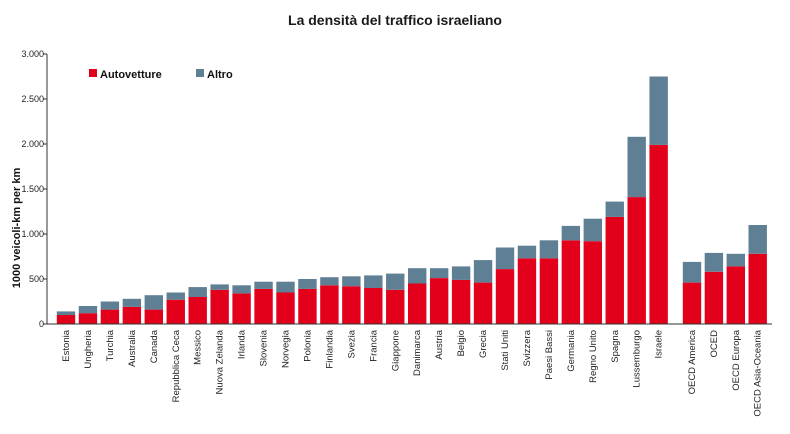 The image size is (790, 434). Describe the element at coordinates (549, 355) in the screenshot. I see `x-tick-label: Paesi Bassi` at that location.